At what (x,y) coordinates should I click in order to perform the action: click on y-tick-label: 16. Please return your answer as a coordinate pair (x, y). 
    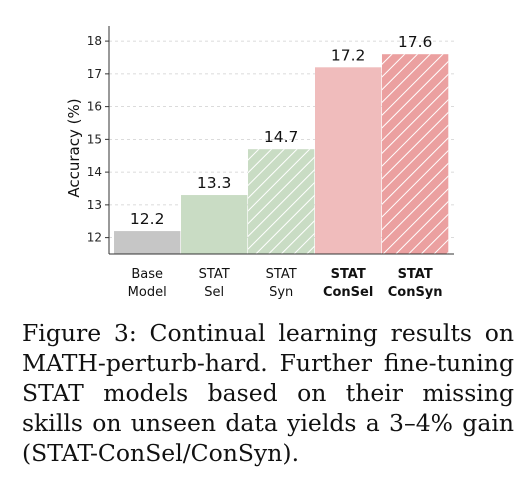
    Looking at the image, I should click on (94, 107).